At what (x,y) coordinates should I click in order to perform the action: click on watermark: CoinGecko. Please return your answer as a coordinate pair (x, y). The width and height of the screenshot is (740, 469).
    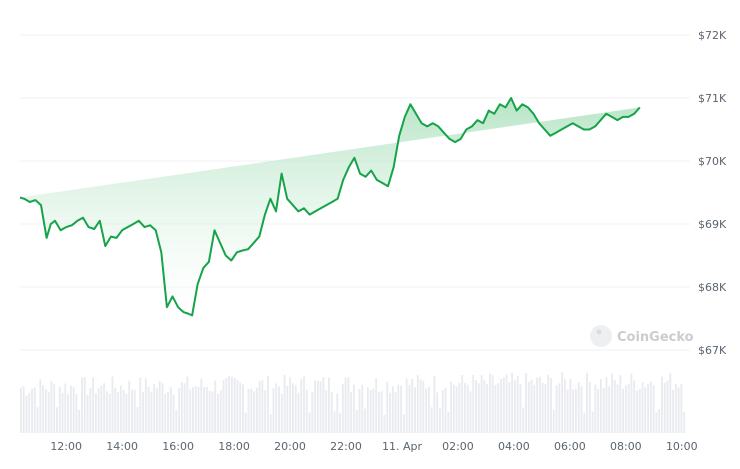
    Looking at the image, I should click on (642, 336).